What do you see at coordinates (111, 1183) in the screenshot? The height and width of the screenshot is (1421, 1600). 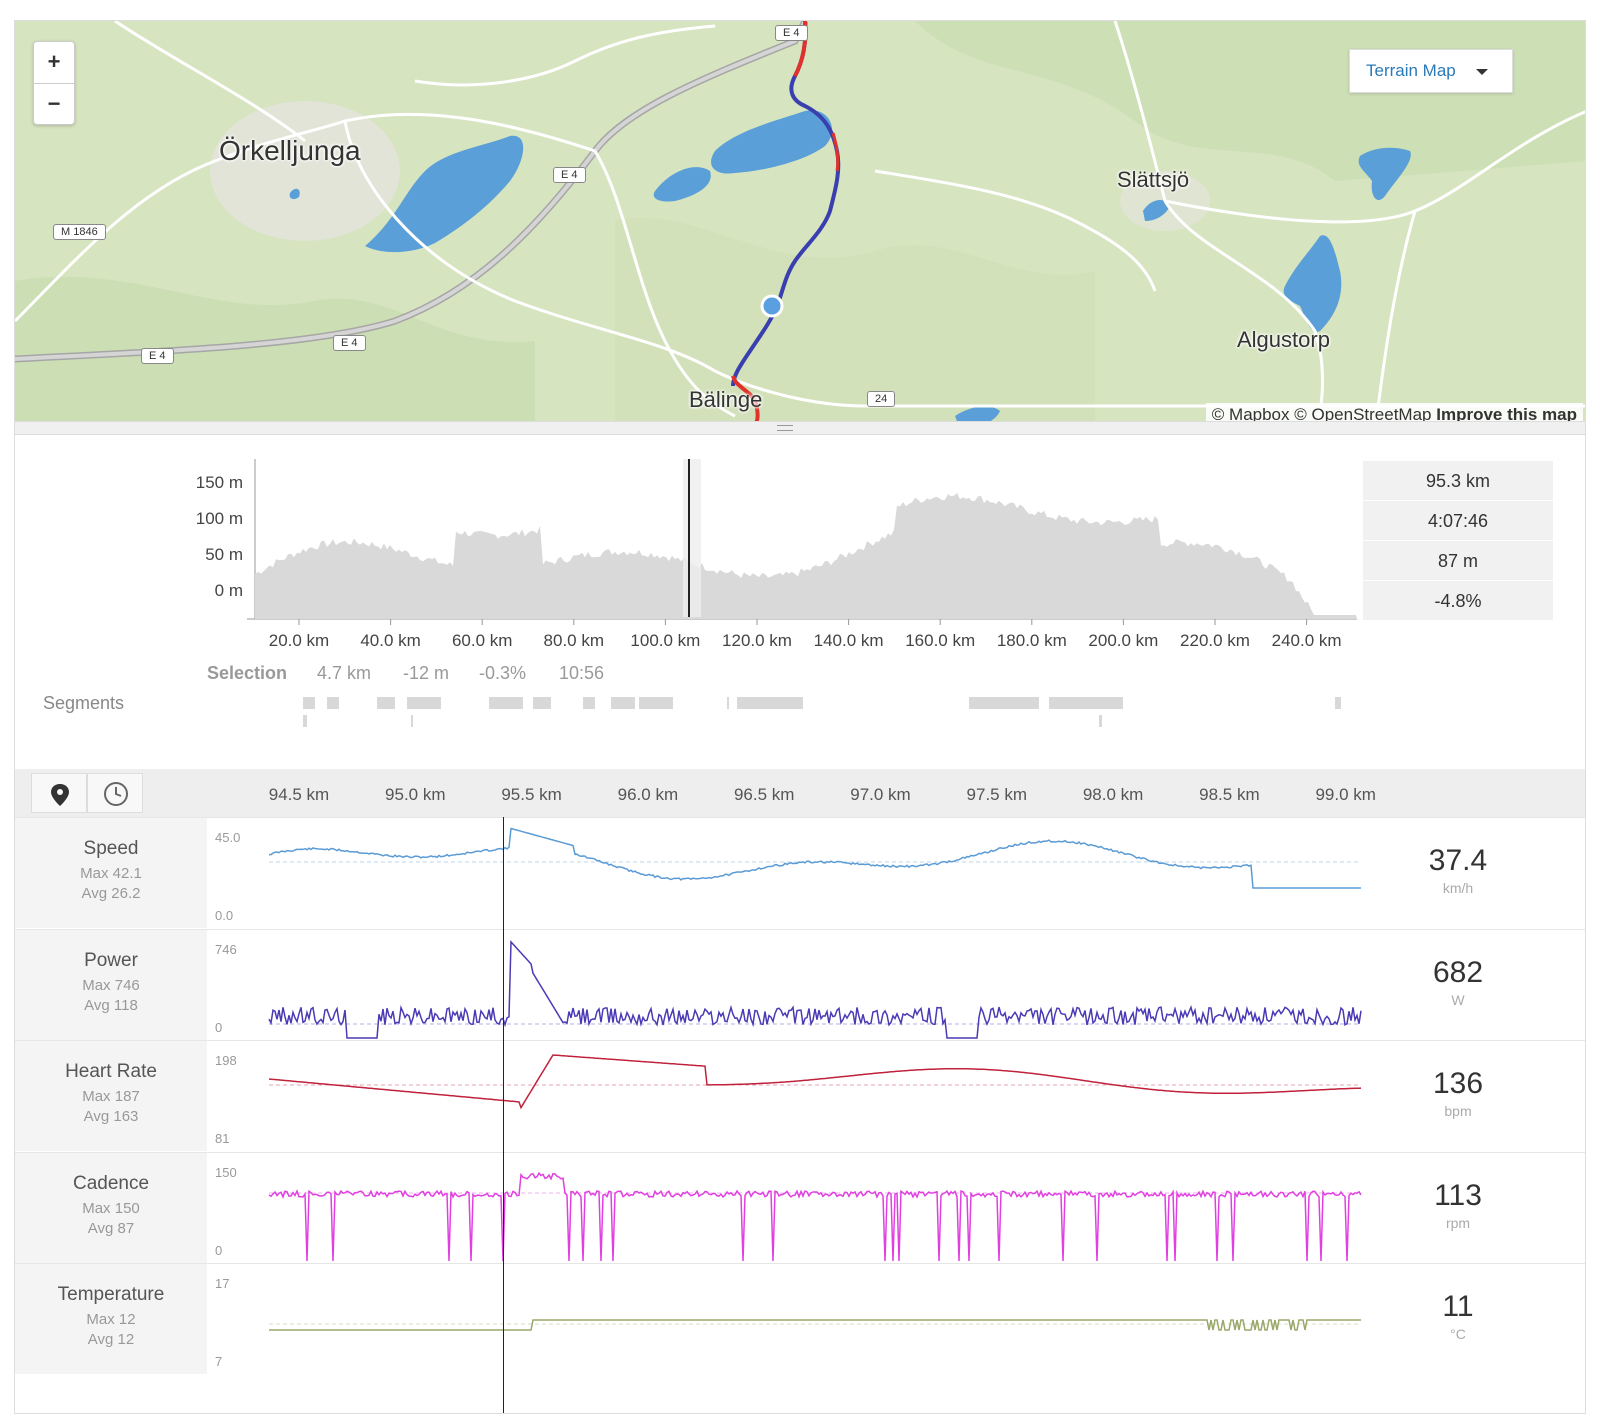 I see `stream-name: Cadence` at bounding box center [111, 1183].